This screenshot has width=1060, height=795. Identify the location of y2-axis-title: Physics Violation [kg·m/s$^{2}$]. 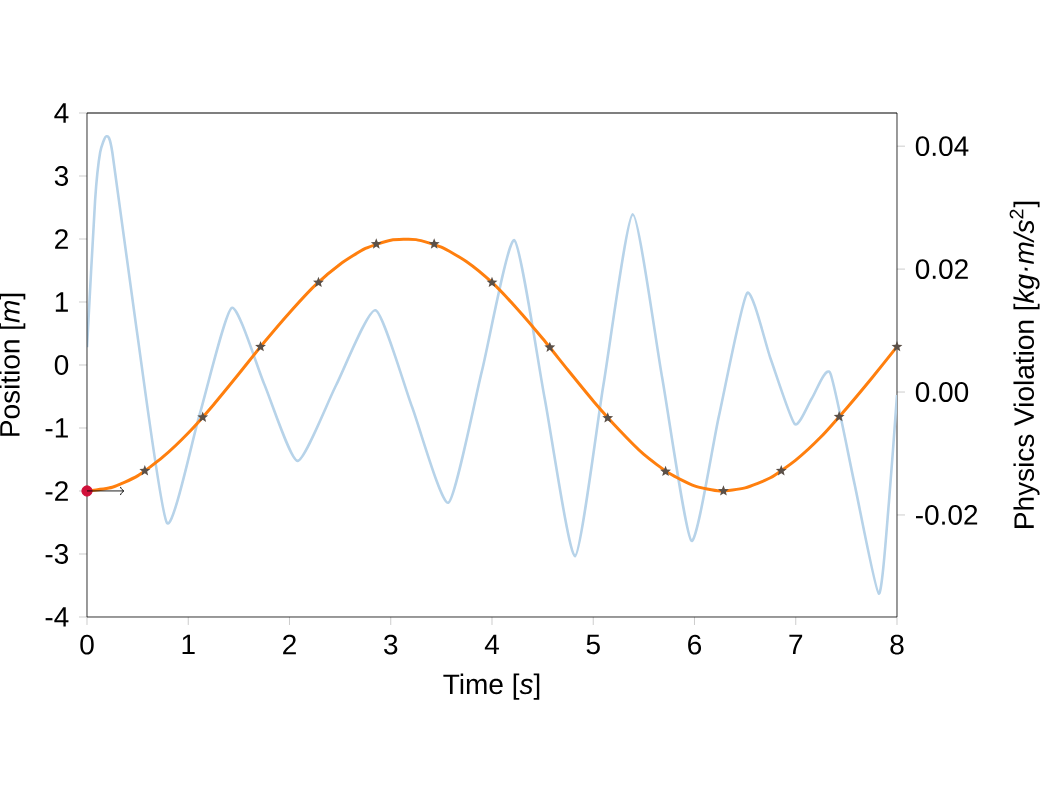
(1024, 364).